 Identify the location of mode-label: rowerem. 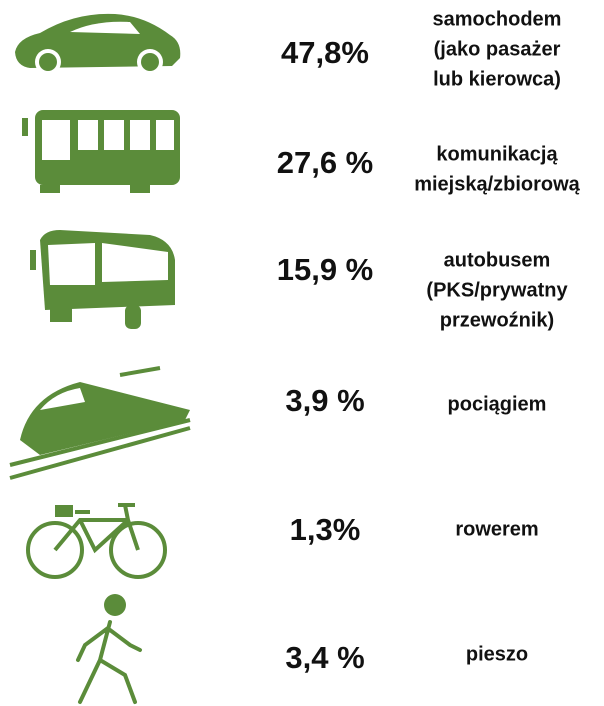
(496, 529).